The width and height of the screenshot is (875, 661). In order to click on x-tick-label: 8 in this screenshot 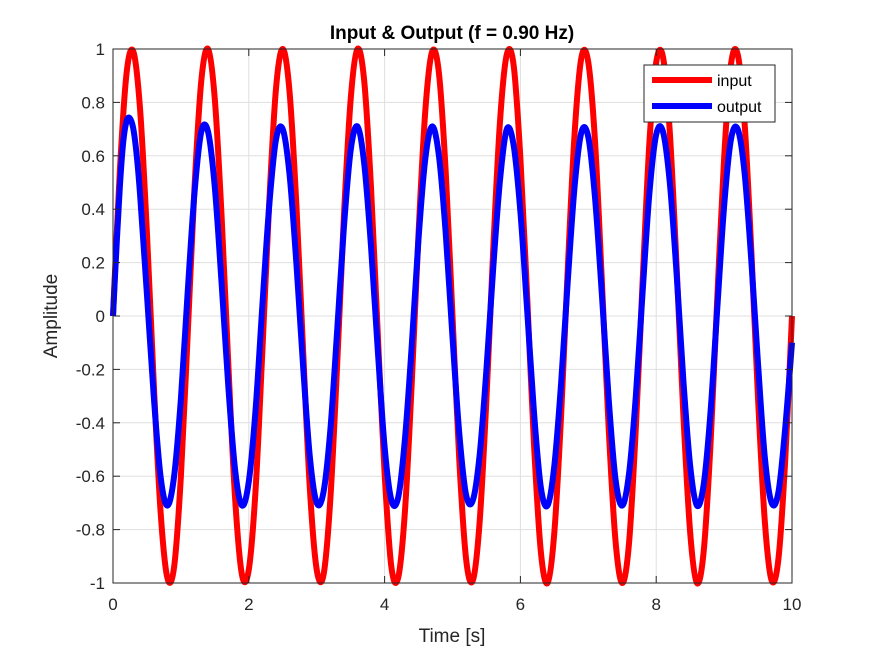, I will do `click(655, 604)`.